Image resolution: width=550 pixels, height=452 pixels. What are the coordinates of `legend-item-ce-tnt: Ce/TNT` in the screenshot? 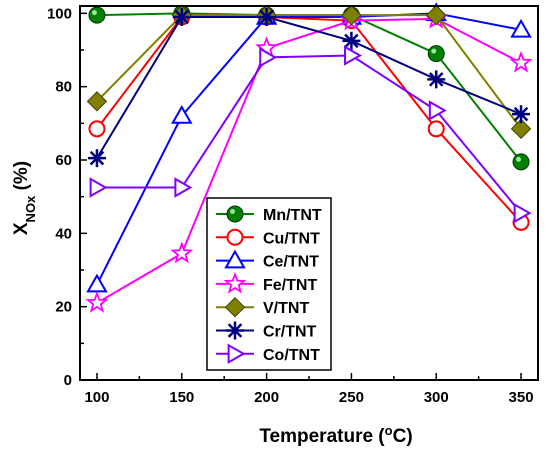 It's located at (267, 260).